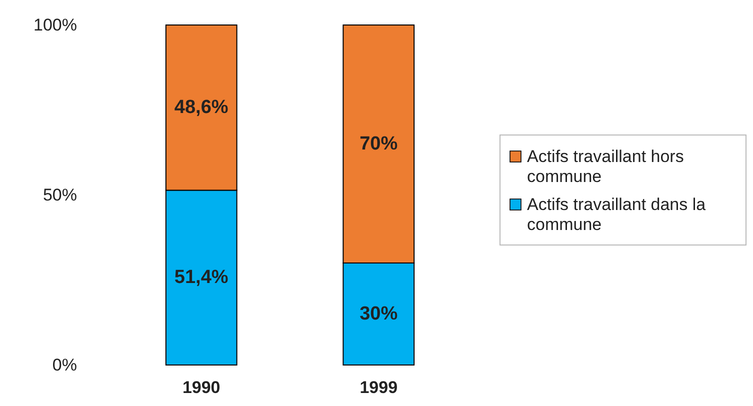  Describe the element at coordinates (201, 277) in the screenshot. I see `data-label: 51,4%` at that location.